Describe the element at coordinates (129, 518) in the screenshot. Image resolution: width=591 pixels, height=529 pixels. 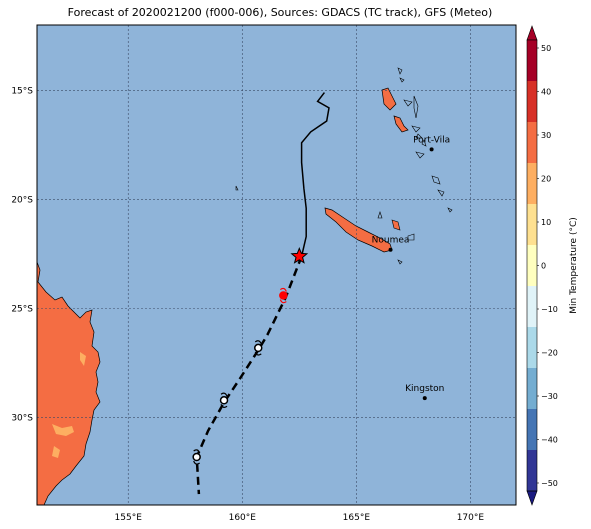
I see `lon-tick-label: 155°E` at that location.